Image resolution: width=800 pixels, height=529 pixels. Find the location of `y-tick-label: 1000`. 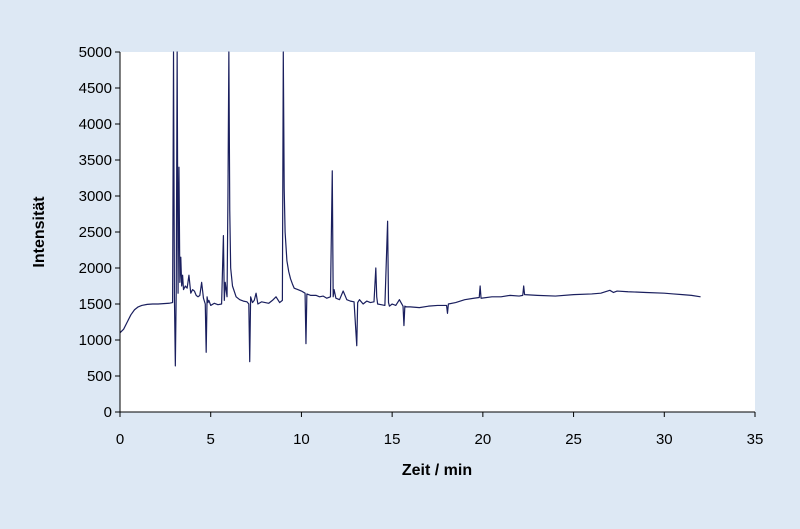

y-tick-label: 1000 is located at coordinates (95, 340).